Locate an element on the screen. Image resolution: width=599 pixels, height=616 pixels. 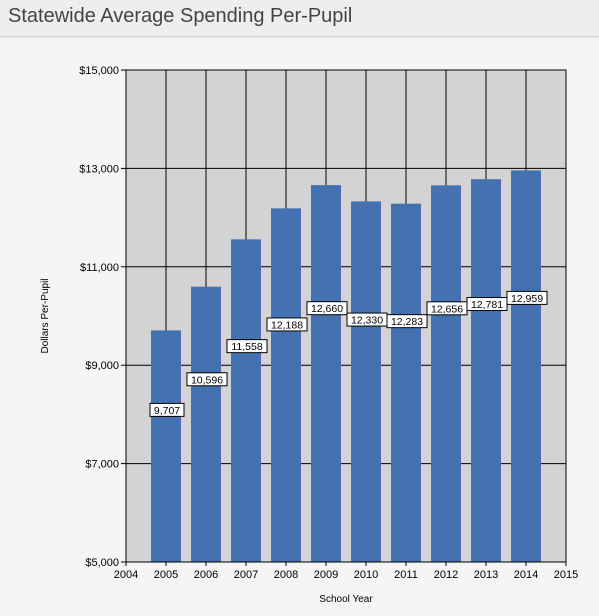
x-tick-label: 2009 is located at coordinates (326, 575).